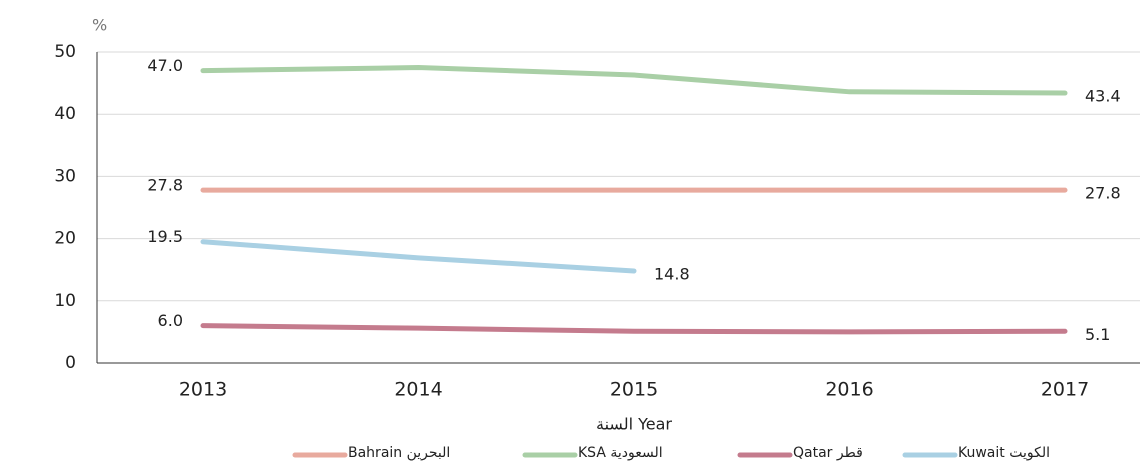  I want to click on data-label: 6.0, so click(170, 320).